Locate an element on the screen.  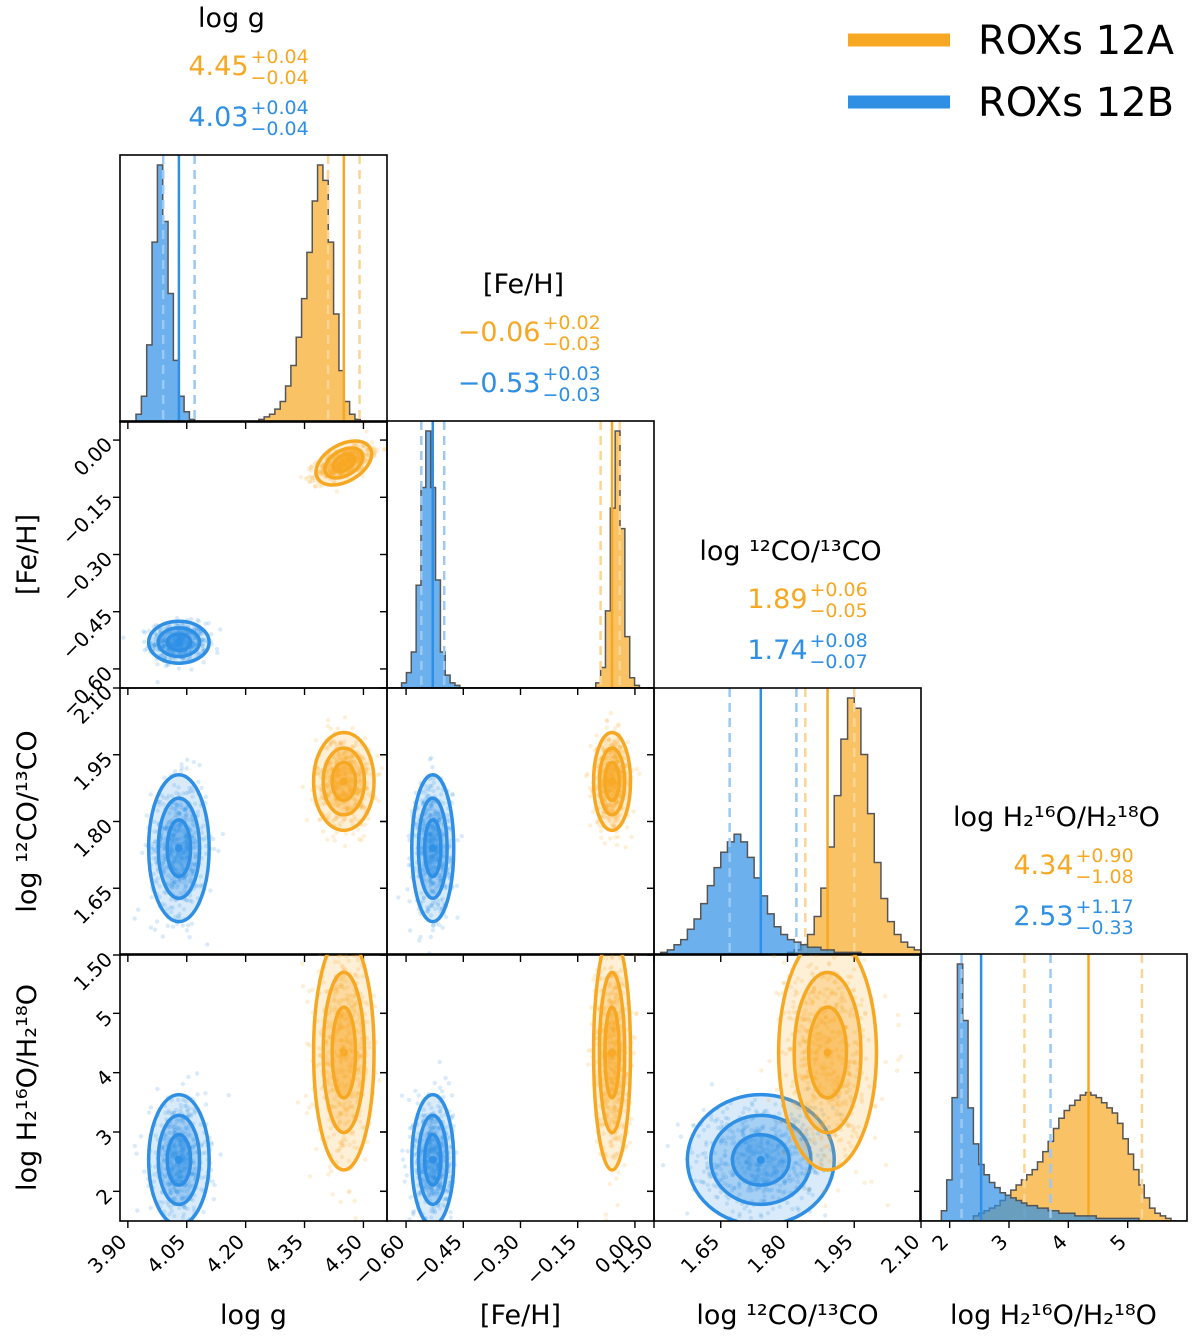
plus-error-A: +0.04 is located at coordinates (280, 57).